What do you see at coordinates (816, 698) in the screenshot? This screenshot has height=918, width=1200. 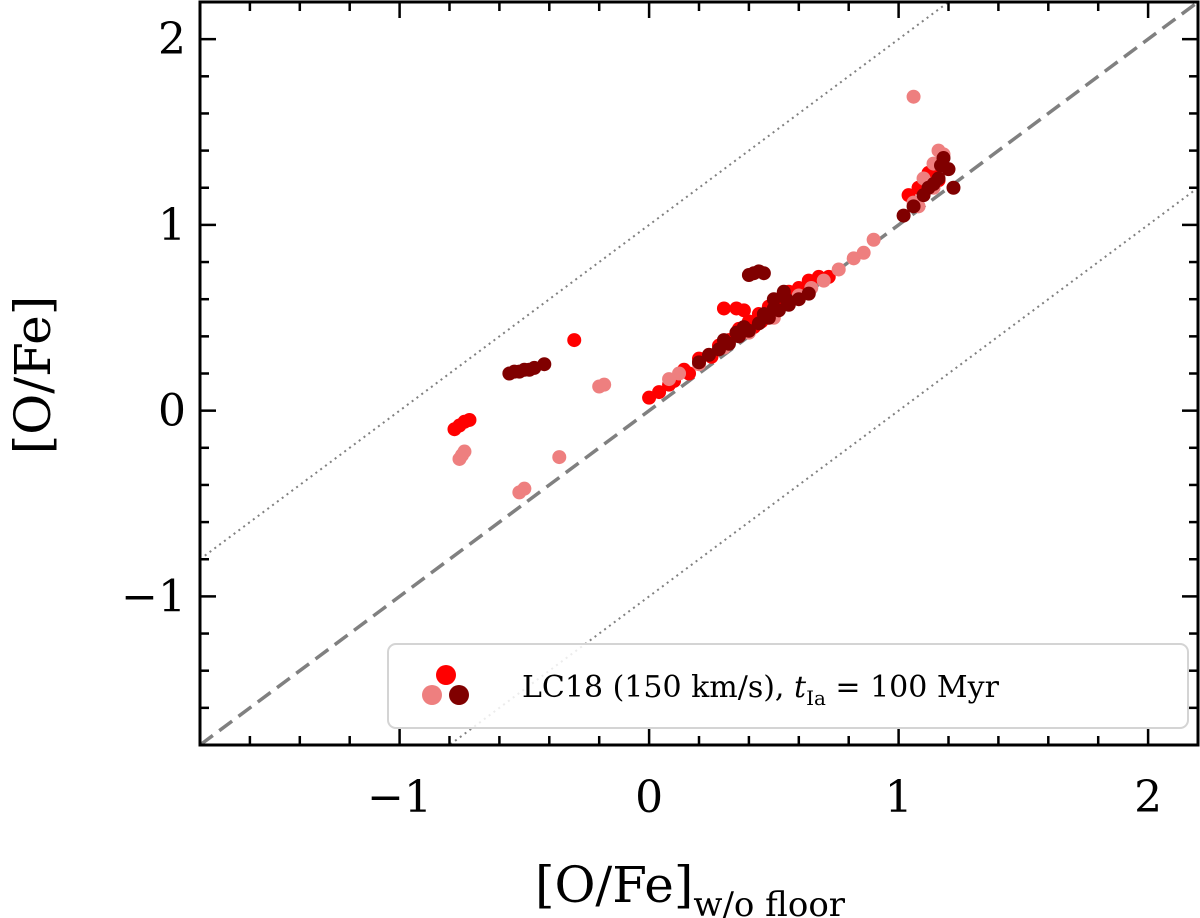 I see `legend-label-var-sub: Ia` at bounding box center [816, 698].